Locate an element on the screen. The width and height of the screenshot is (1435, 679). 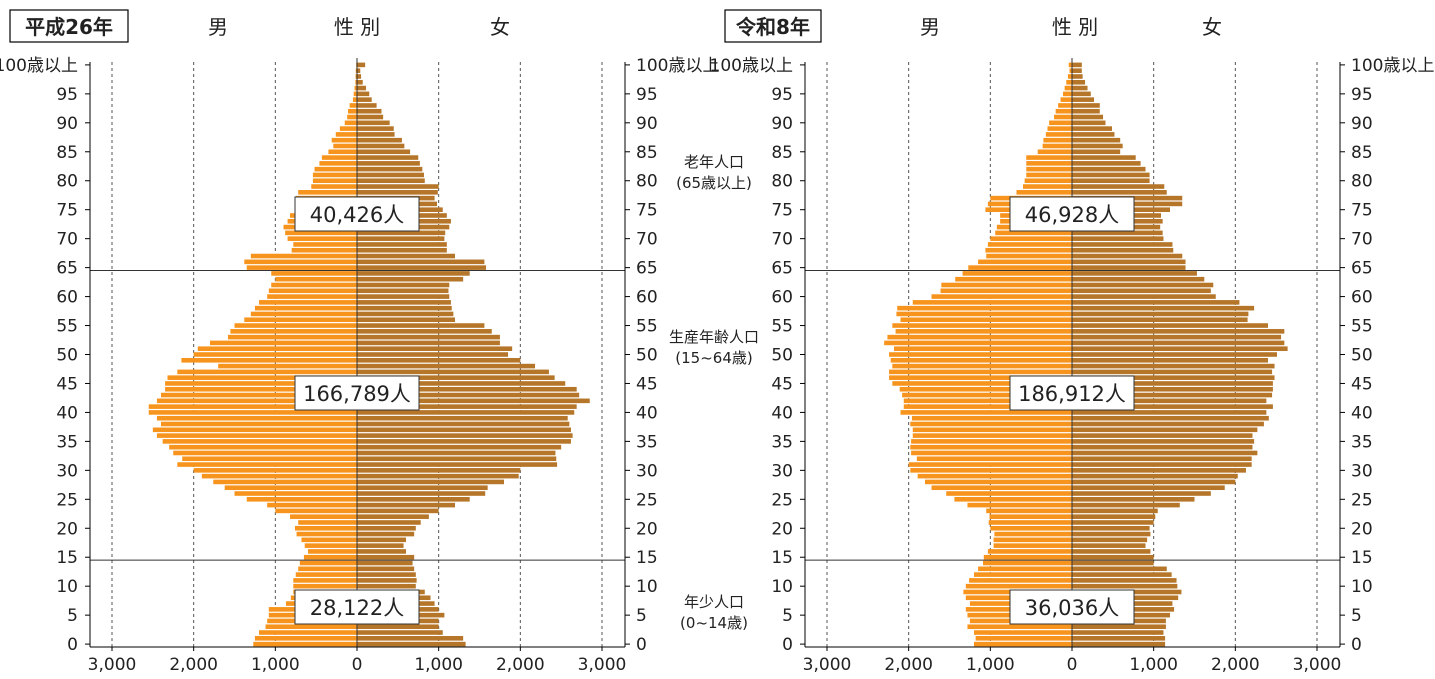
age-label-right: 100歳以上 is located at coordinates (677, 66).